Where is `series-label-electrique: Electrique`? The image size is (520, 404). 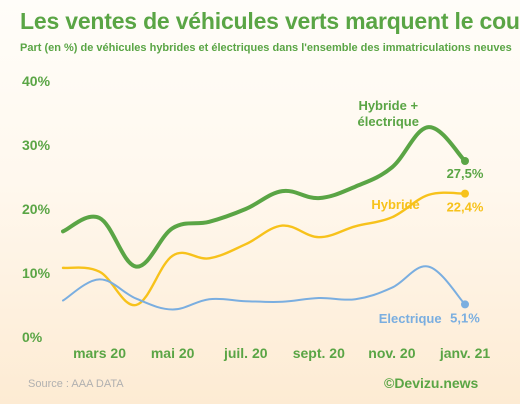 series-label-electrique: Electrique is located at coordinates (410, 318).